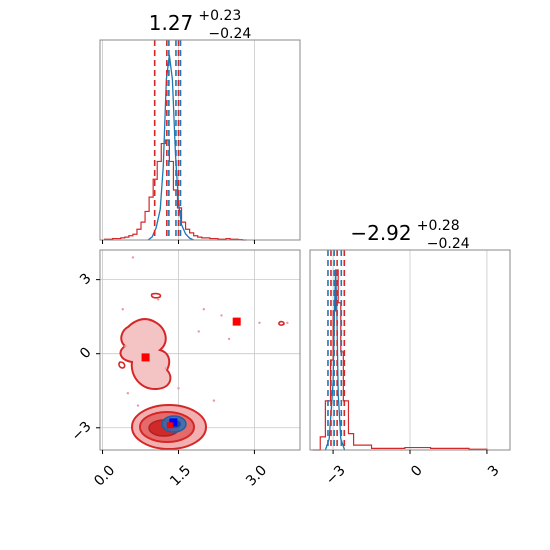 This screenshot has width=550, height=550. Describe the element at coordinates (229, 34) in the screenshot. I see `title-param1-sub: −0.24` at that location.